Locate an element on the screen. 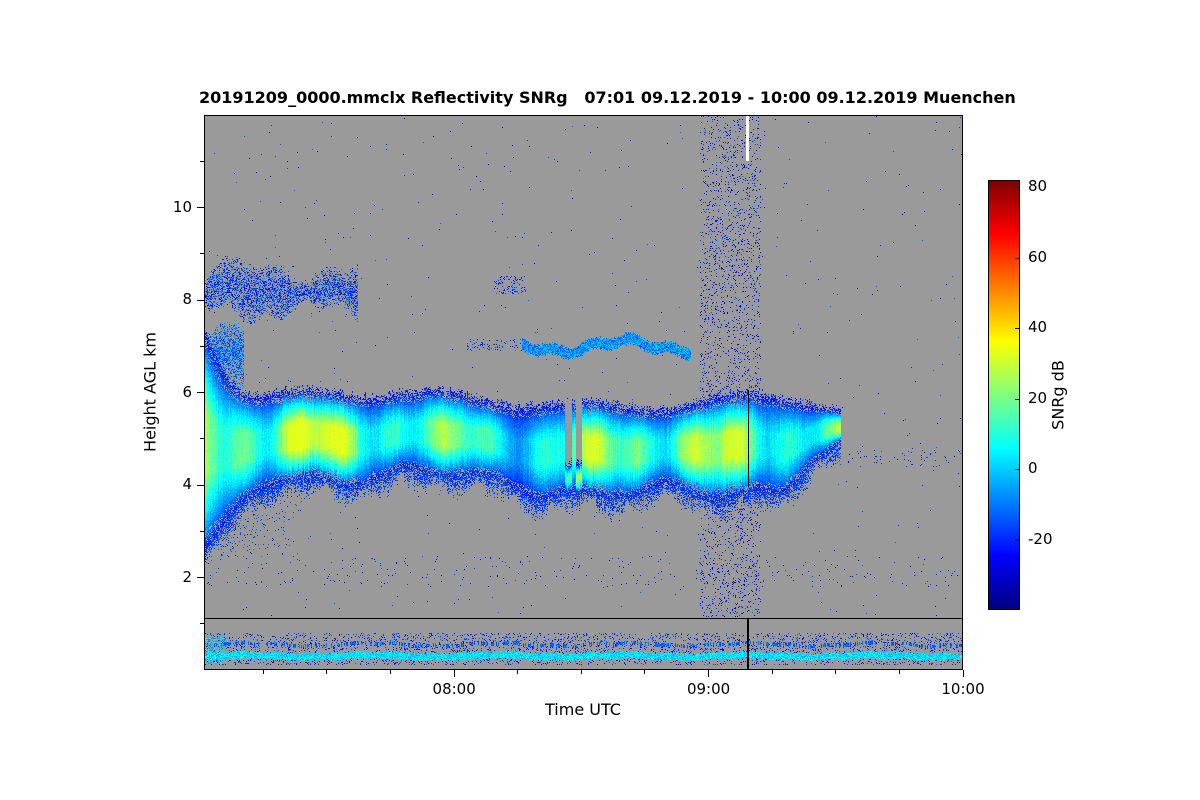 The height and width of the screenshot is (800, 1200). colorbar-tick-label: 60 is located at coordinates (1038, 256).